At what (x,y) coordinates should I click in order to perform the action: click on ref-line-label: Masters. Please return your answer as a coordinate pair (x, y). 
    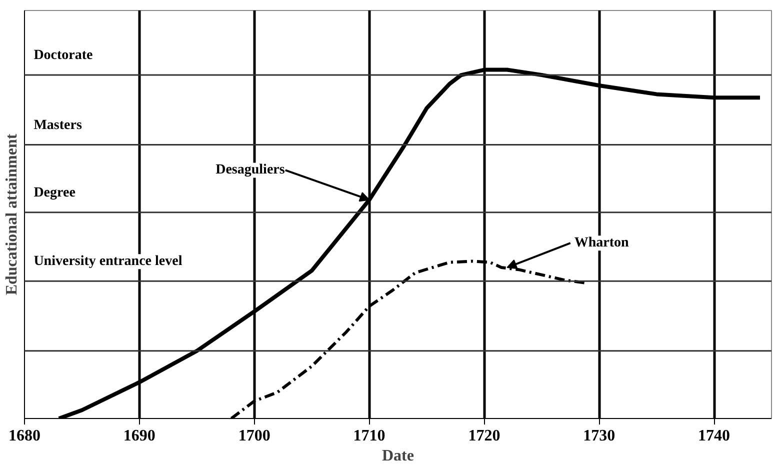
    Looking at the image, I should click on (58, 125).